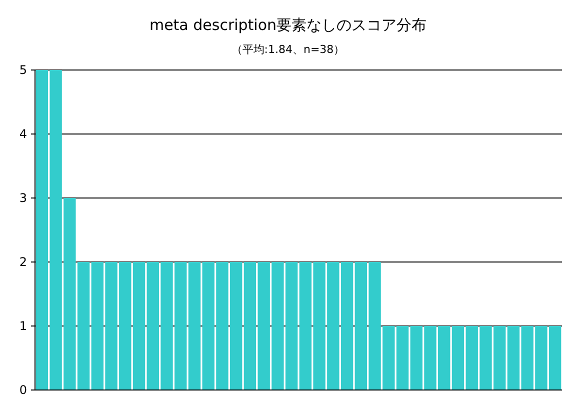  What do you see at coordinates (23, 70) in the screenshot?
I see `y-tick-label: 5` at bounding box center [23, 70].